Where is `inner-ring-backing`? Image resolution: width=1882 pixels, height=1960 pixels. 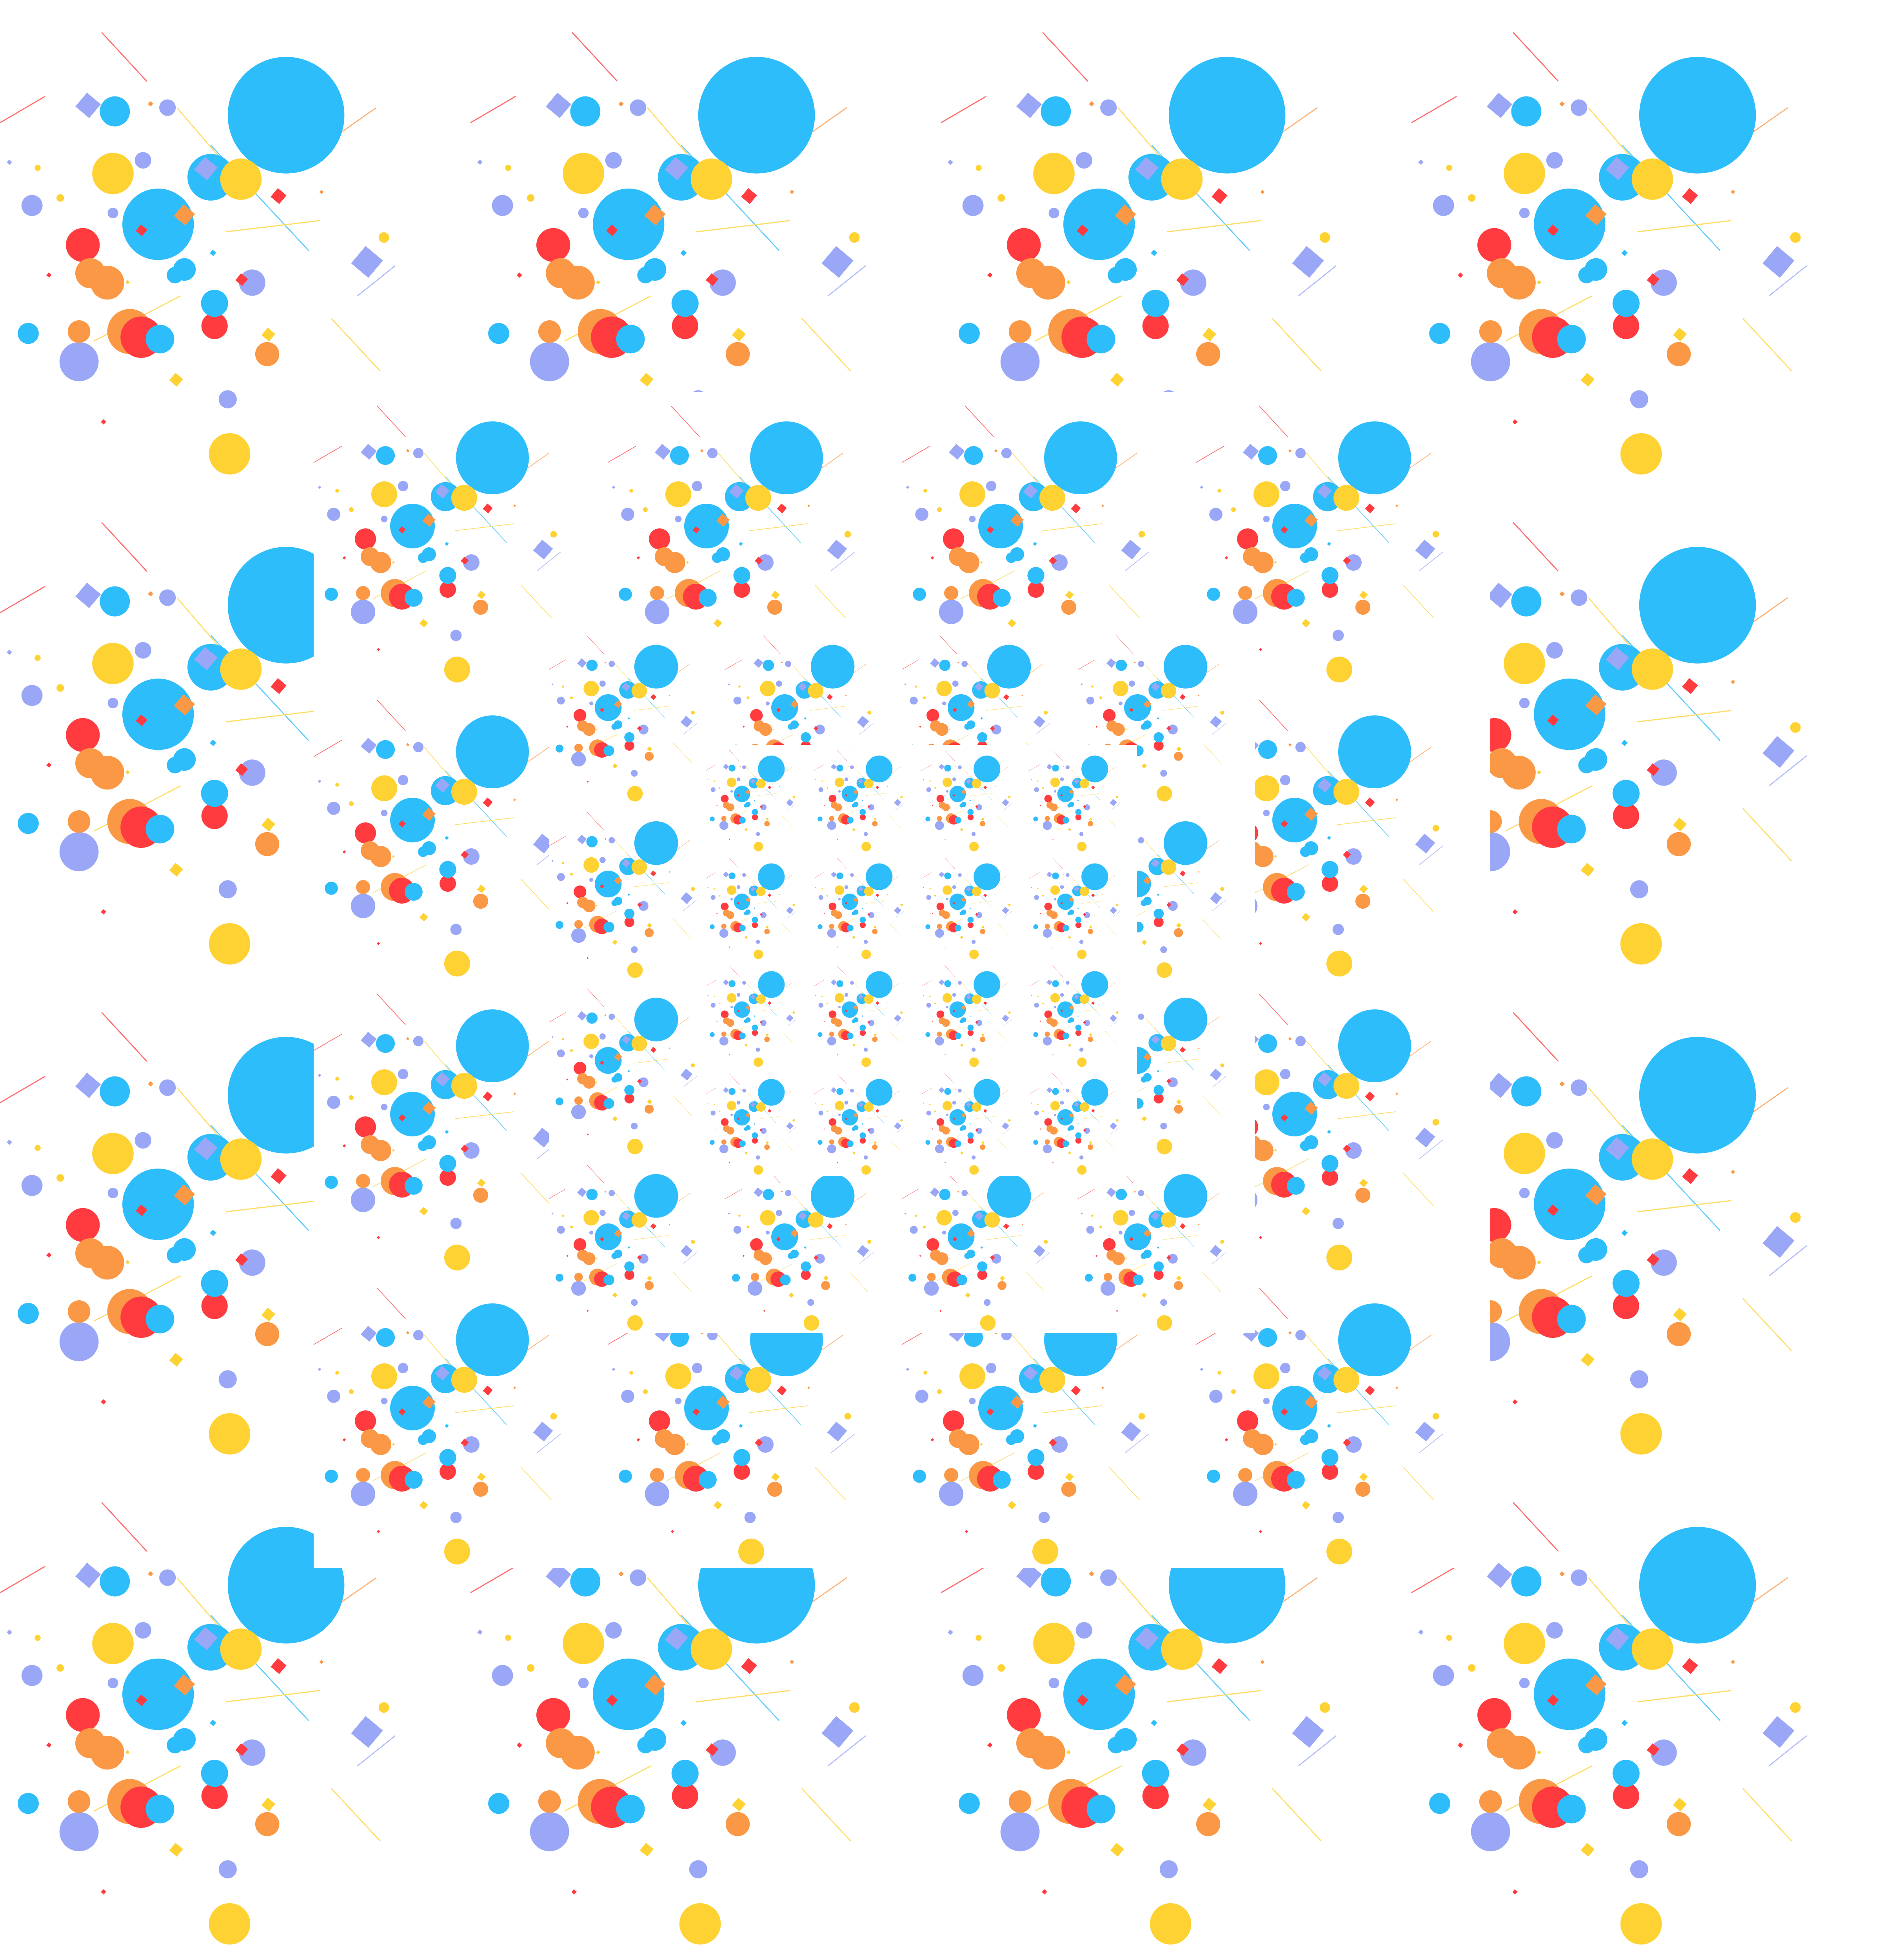
inner-ring-backing is located at coordinates (921, 961).